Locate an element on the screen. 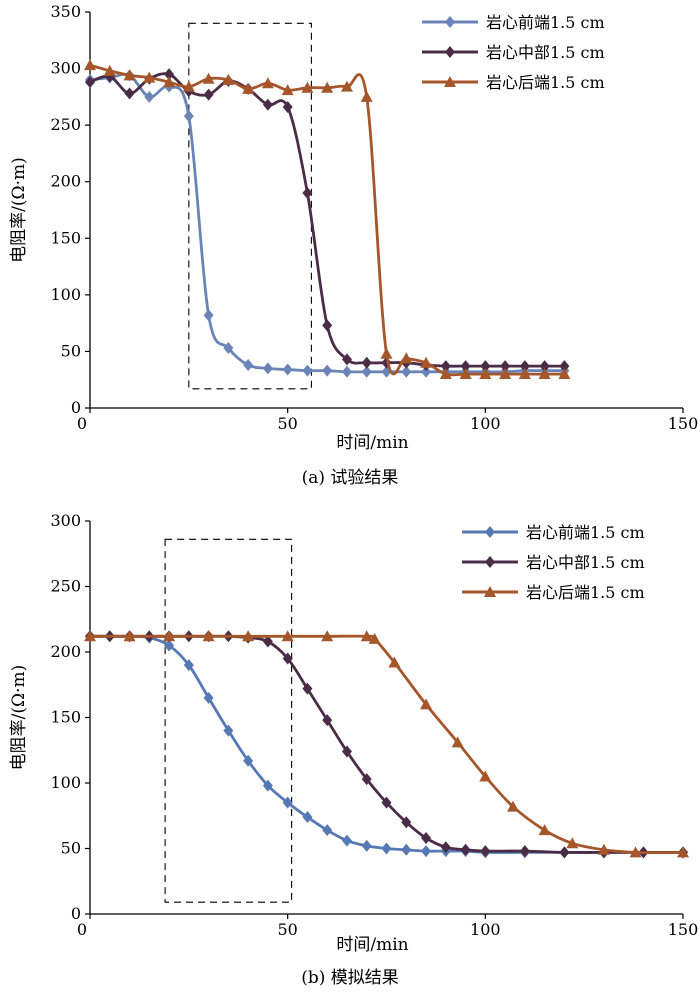  figure-caption: (b) 模拟结果 is located at coordinates (350, 978).